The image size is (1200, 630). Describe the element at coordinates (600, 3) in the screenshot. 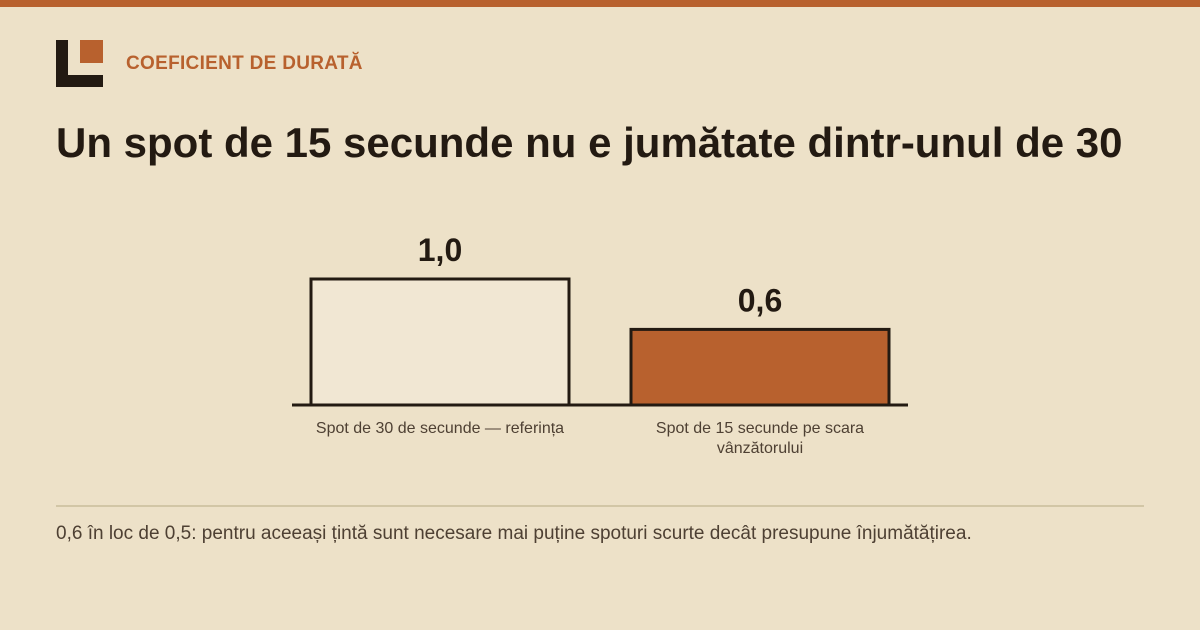

I see `top-accent-bar` at that location.